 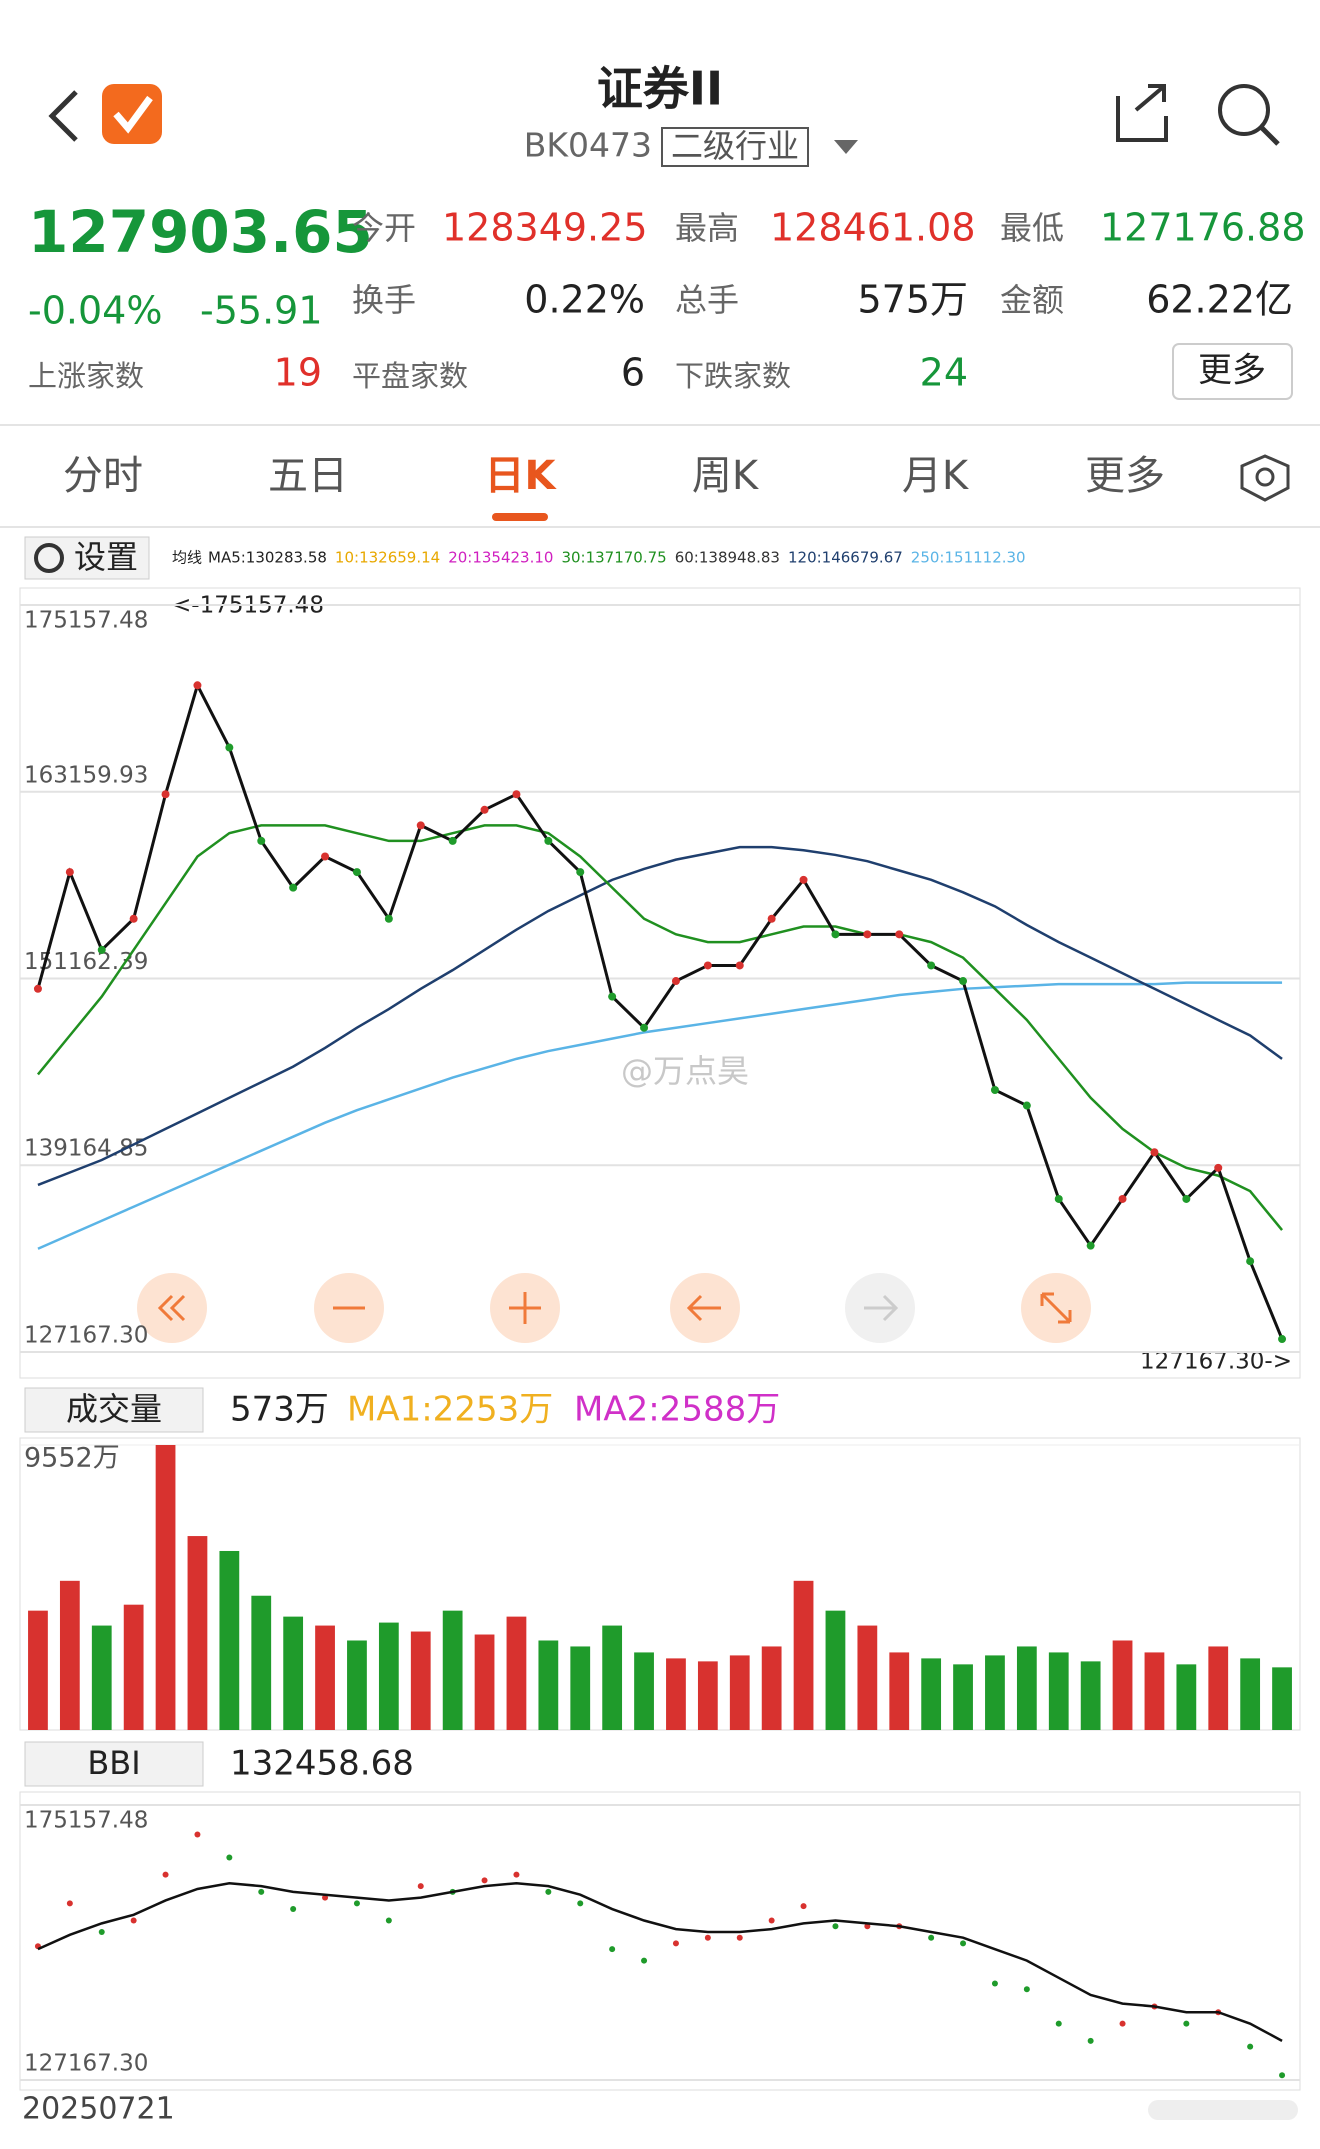 What do you see at coordinates (49, 558) in the screenshot?
I see `gear-icon` at bounding box center [49, 558].